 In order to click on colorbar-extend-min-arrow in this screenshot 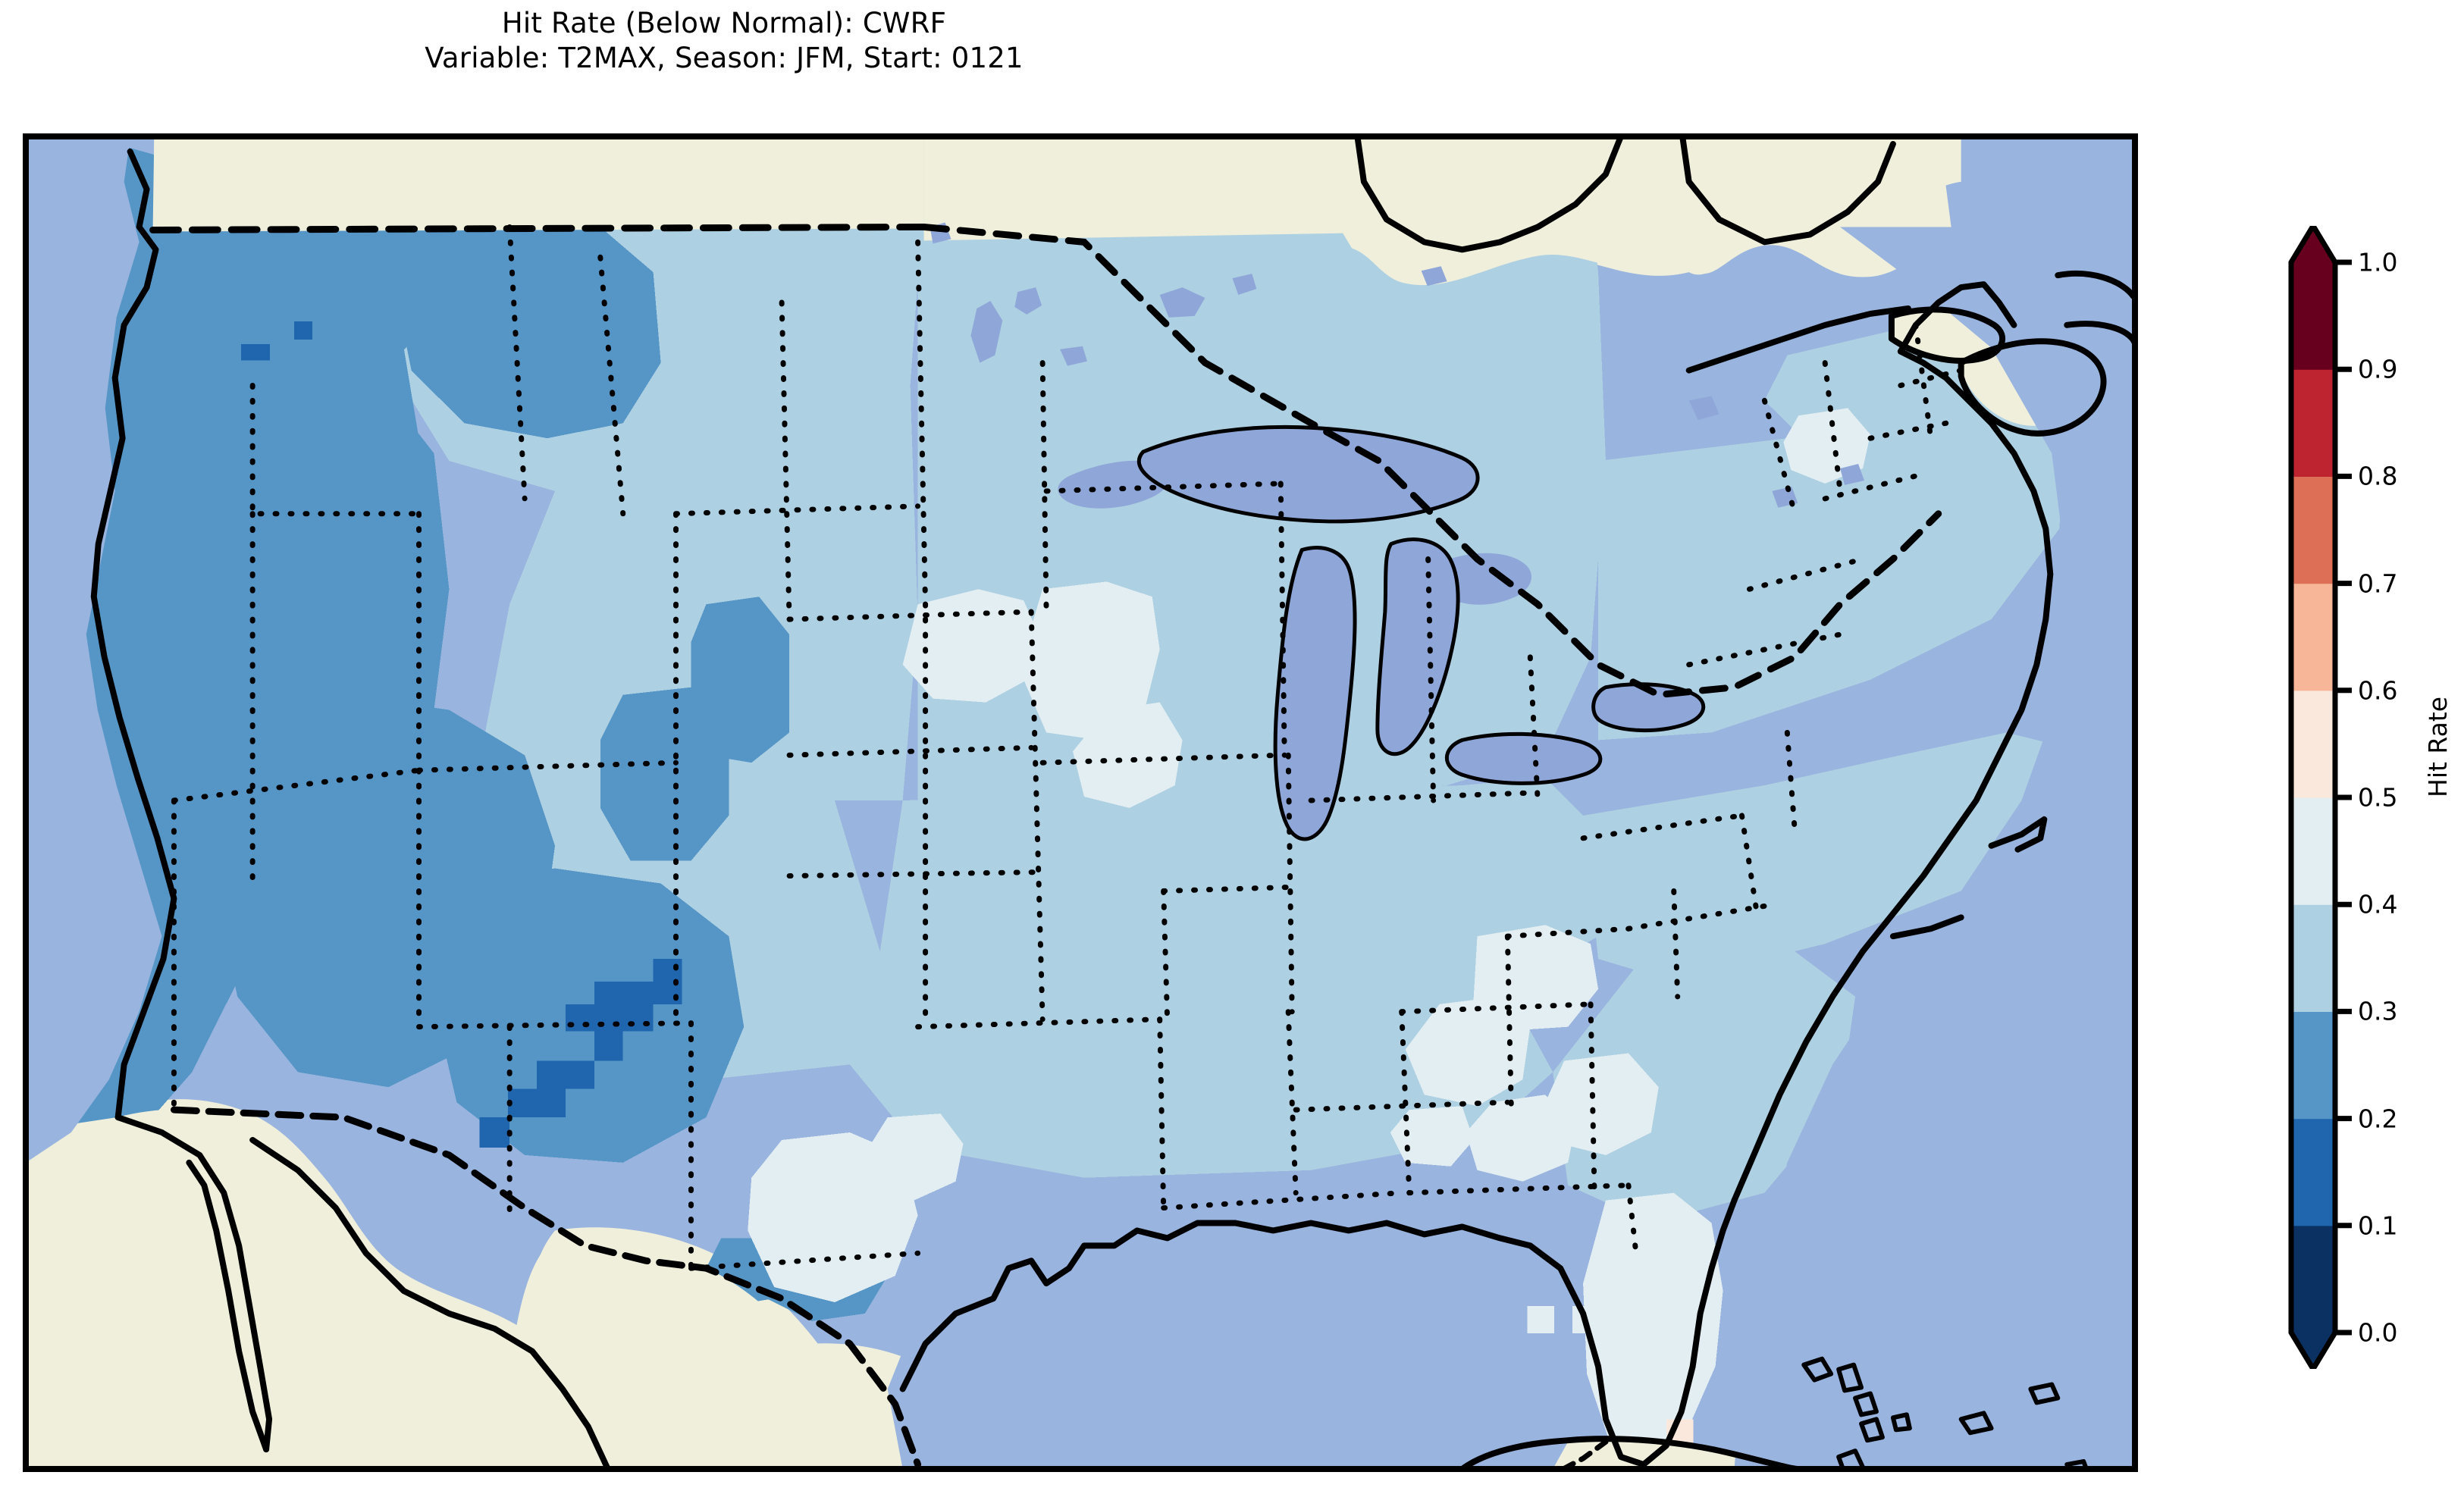, I will do `click(2313, 1351)`.